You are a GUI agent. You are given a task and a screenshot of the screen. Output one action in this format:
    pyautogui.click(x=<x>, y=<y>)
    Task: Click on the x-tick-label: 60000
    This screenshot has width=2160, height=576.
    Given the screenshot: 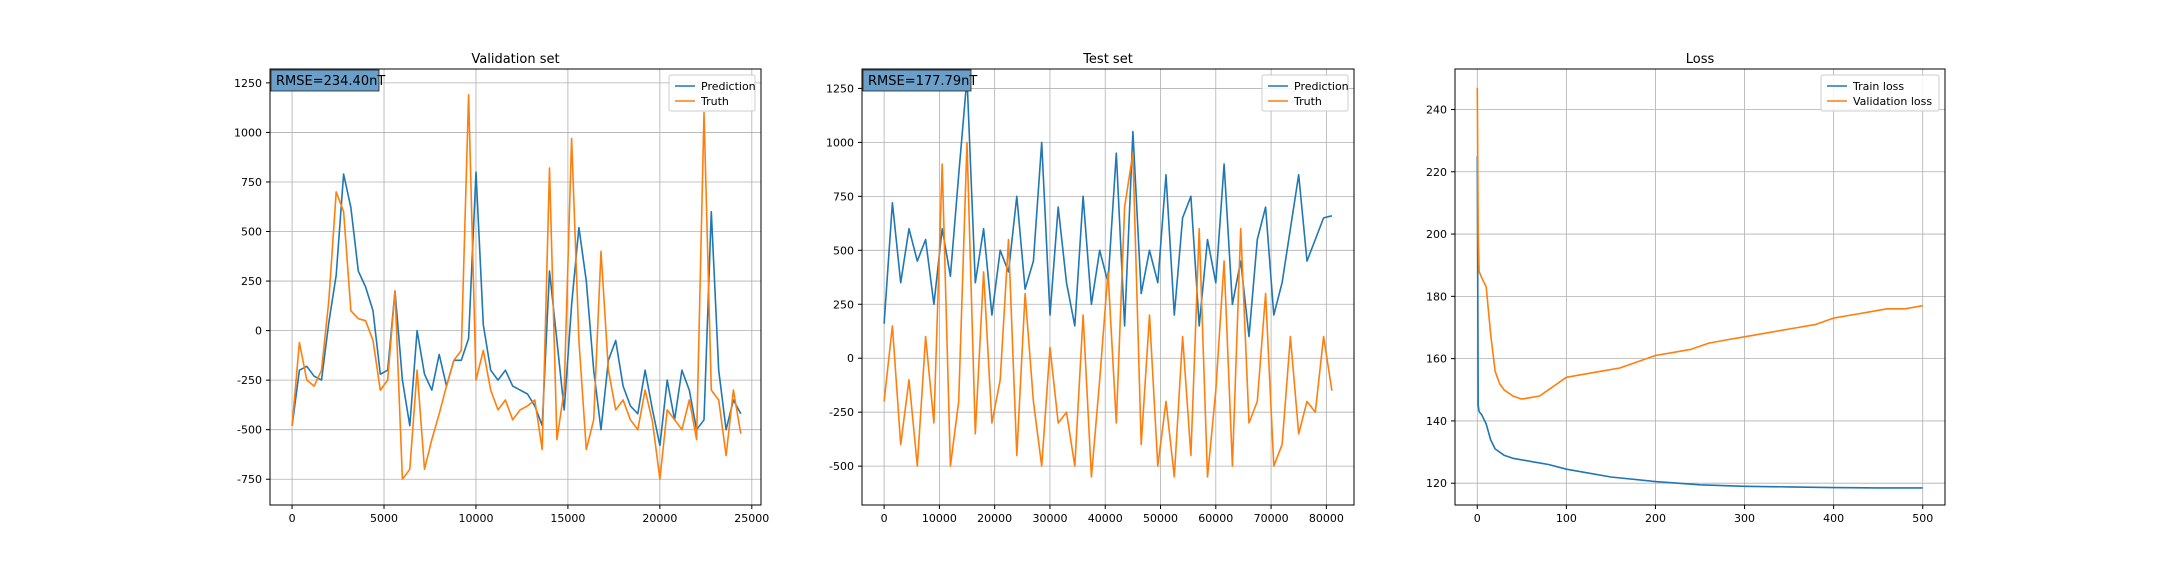 What is the action you would take?
    pyautogui.click(x=1215, y=518)
    